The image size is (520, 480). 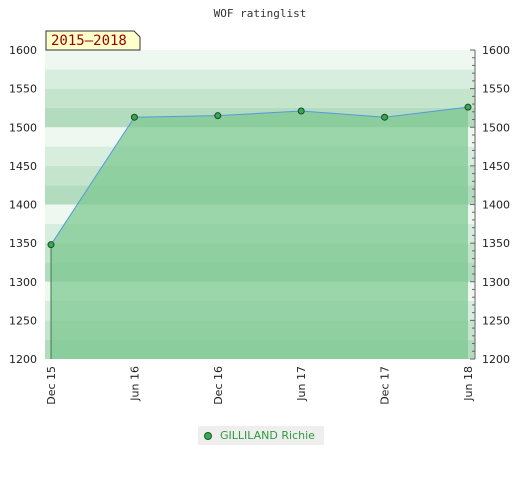 What do you see at coordinates (23, 166) in the screenshot?
I see `y-tick-label-left: 1450` at bounding box center [23, 166].